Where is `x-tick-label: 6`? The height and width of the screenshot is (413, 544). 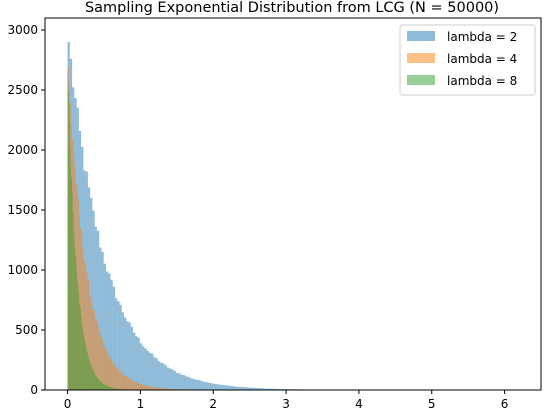
x-tick-label: 6 is located at coordinates (505, 404).